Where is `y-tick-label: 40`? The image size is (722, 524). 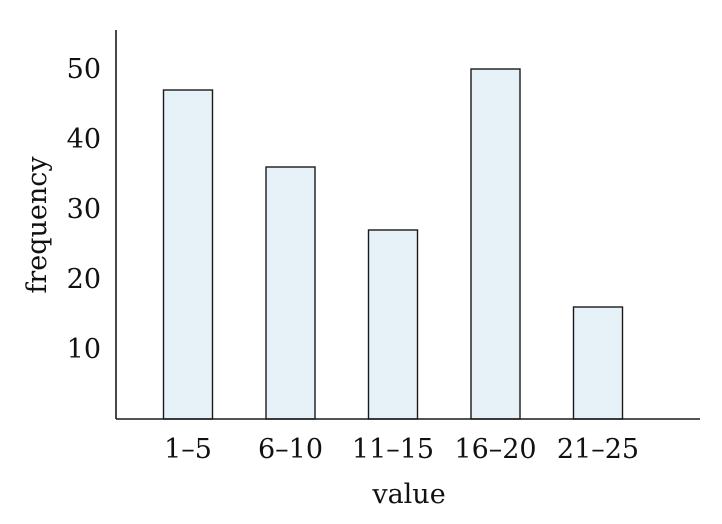
y-tick-label: 40 is located at coordinates (84, 139).